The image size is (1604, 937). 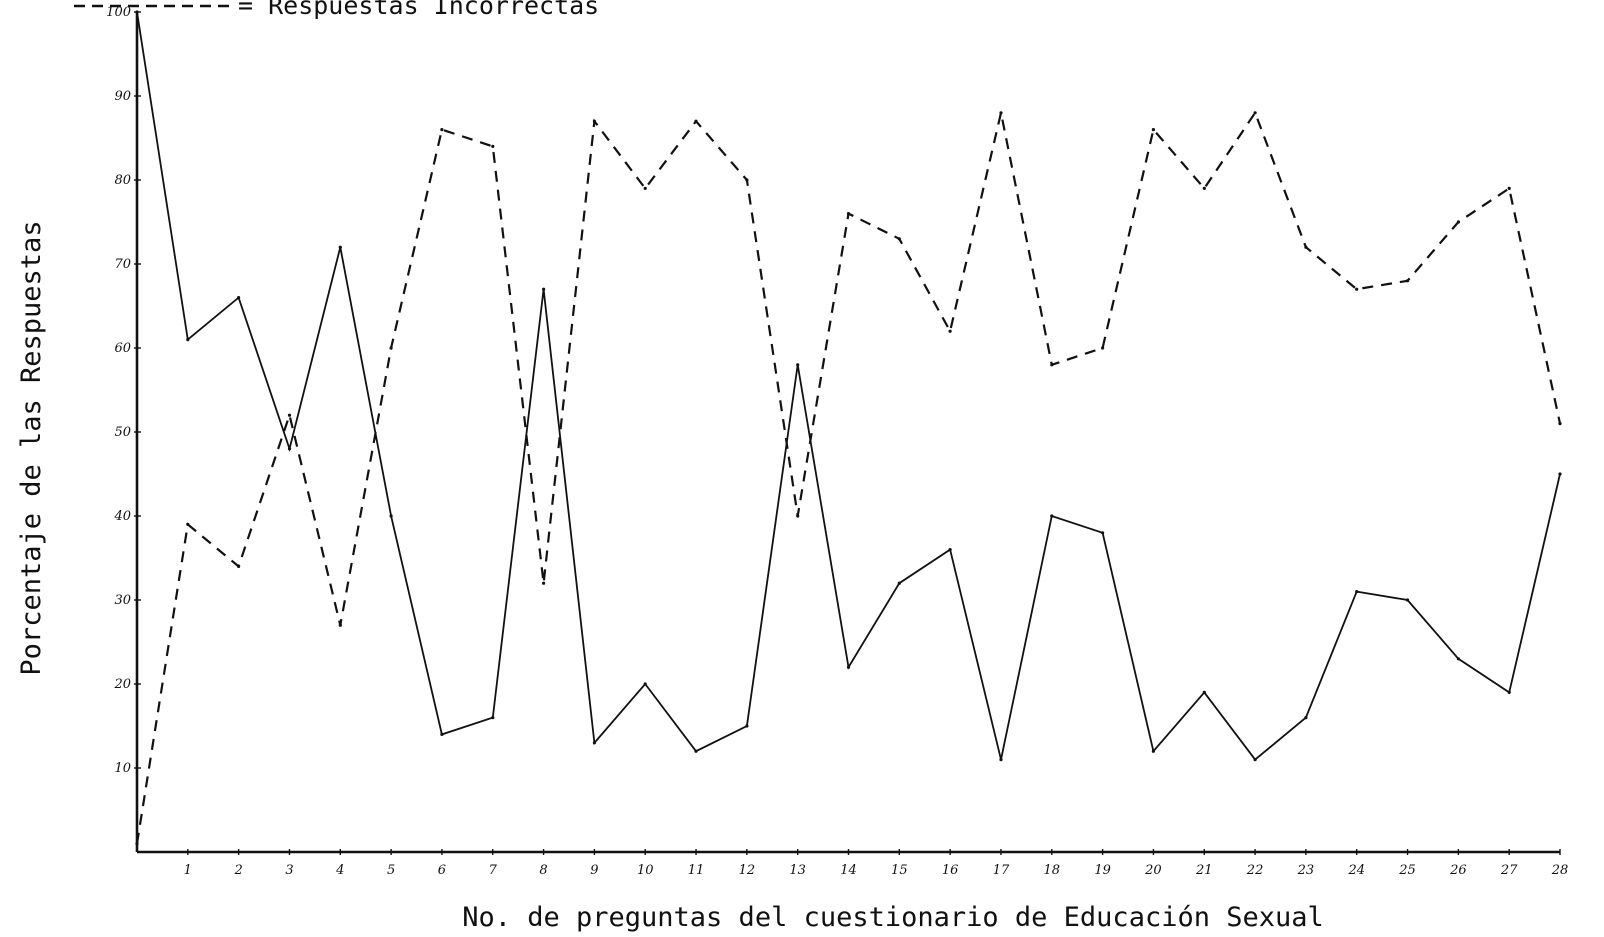 What do you see at coordinates (122, 516) in the screenshot?
I see `y-tick-label-40: 40` at bounding box center [122, 516].